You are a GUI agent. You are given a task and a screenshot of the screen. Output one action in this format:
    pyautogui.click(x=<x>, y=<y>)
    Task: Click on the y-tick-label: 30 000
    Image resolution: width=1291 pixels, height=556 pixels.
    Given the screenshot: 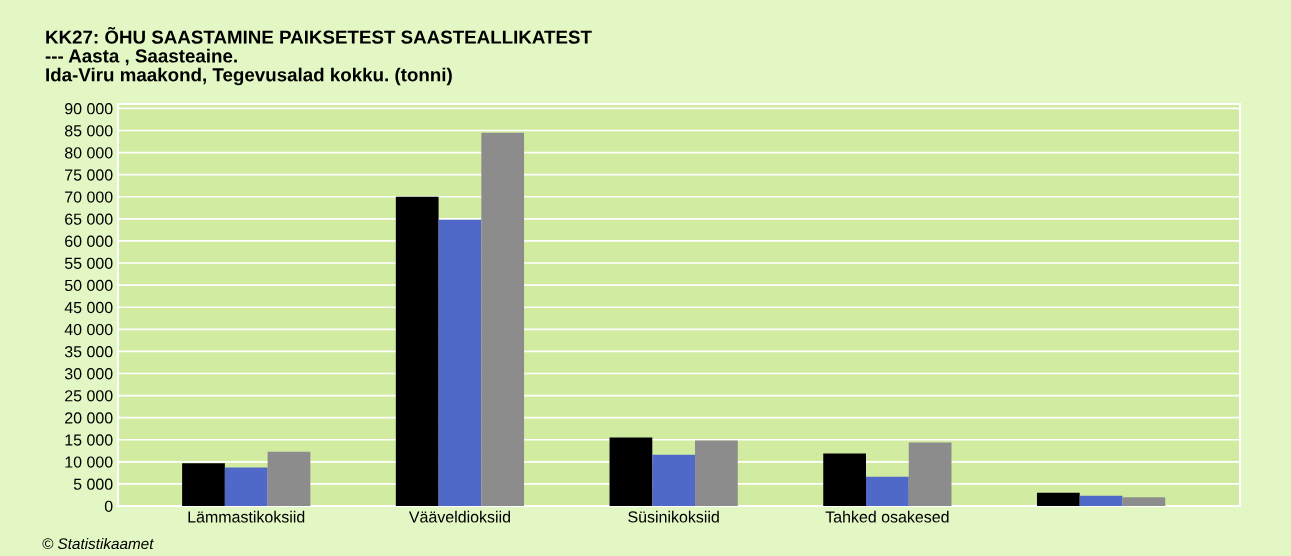 What is the action you would take?
    pyautogui.click(x=88, y=374)
    